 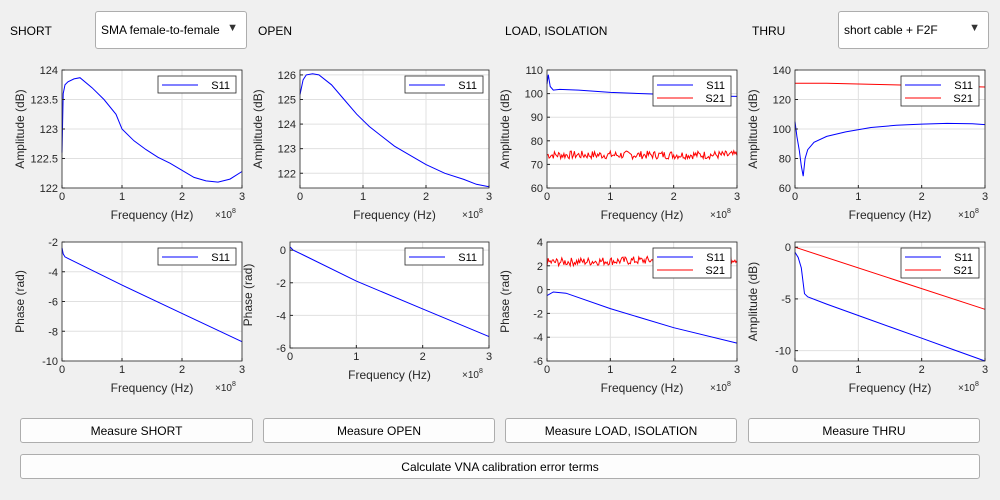 What do you see at coordinates (275, 31) in the screenshot?
I see `section-label-open: OPEN` at bounding box center [275, 31].